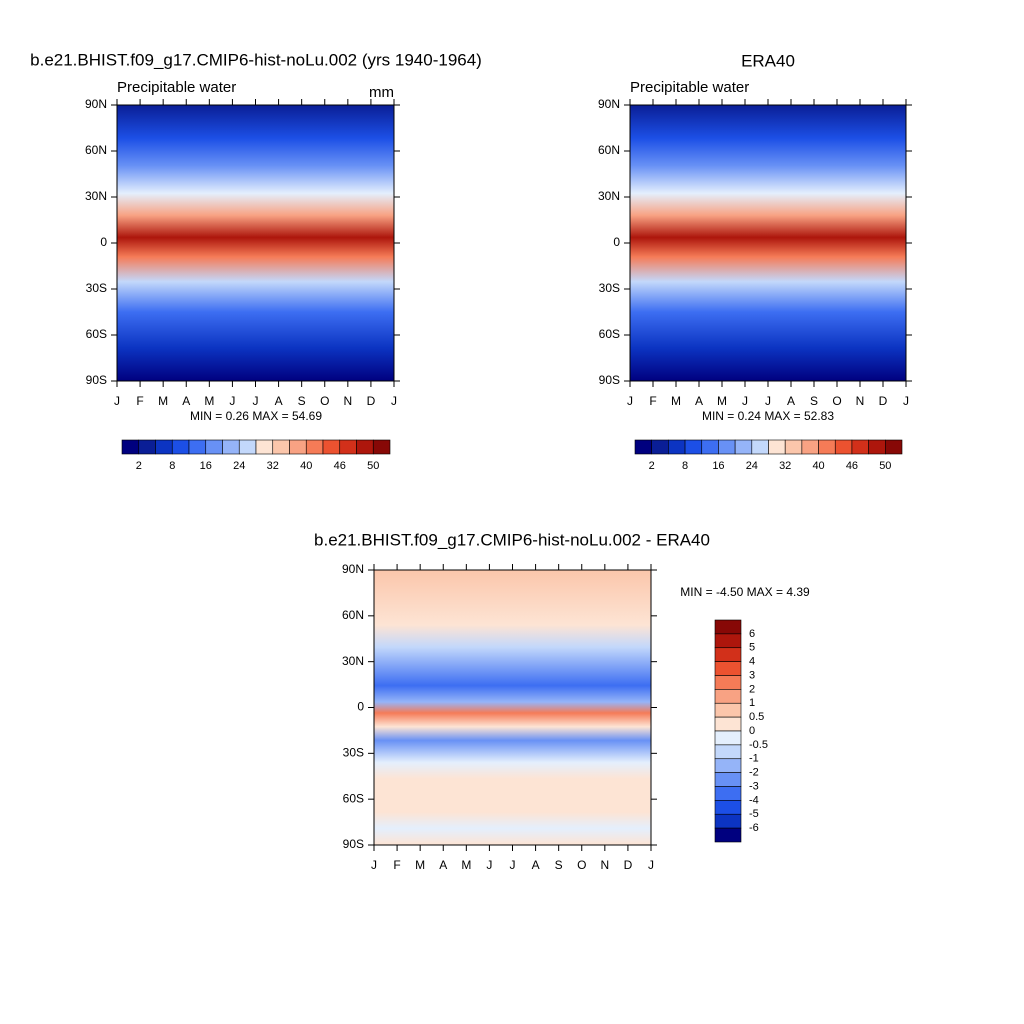 The height and width of the screenshot is (1024, 1024). What do you see at coordinates (852, 466) in the screenshot?
I see `colorbar-label: 46` at bounding box center [852, 466].